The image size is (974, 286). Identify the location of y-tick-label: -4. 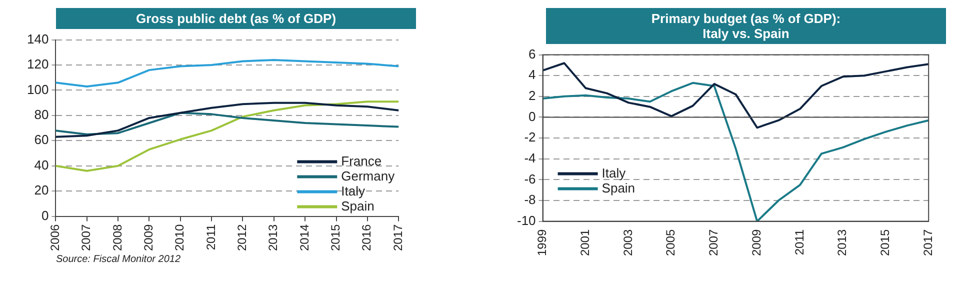
(530, 158).